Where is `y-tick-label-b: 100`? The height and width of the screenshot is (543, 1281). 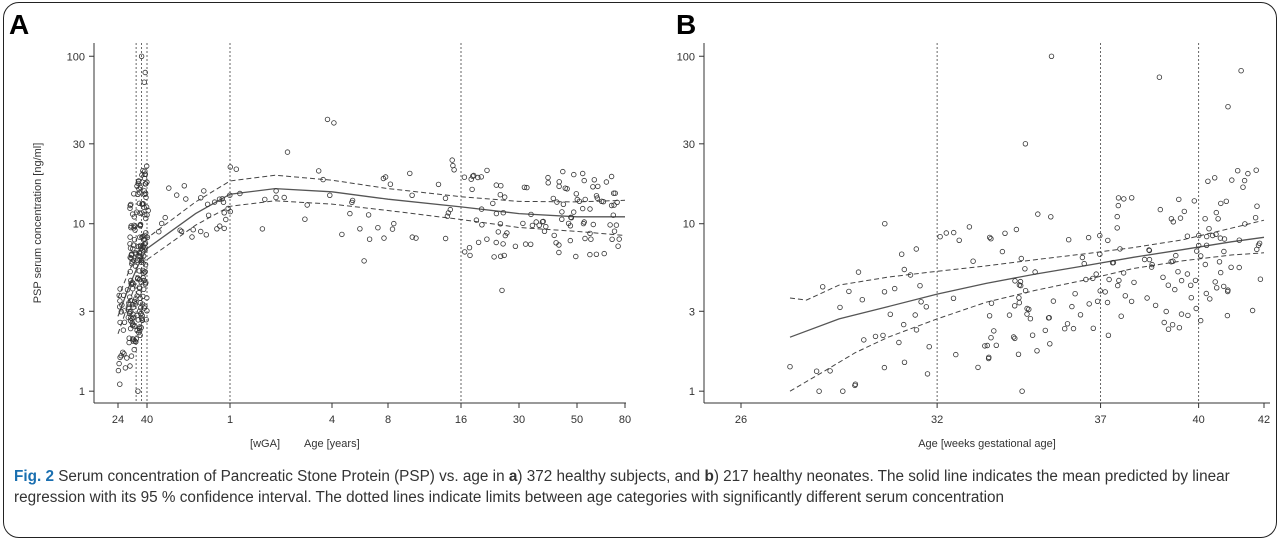
y-tick-label-b: 100 is located at coordinates (686, 57).